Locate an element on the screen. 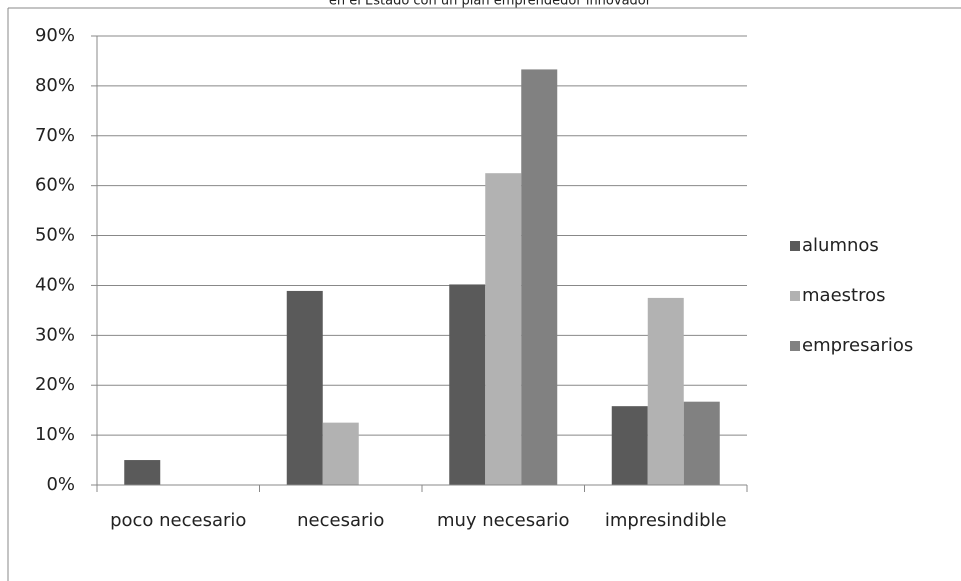  legend-label: maestros is located at coordinates (843, 295).